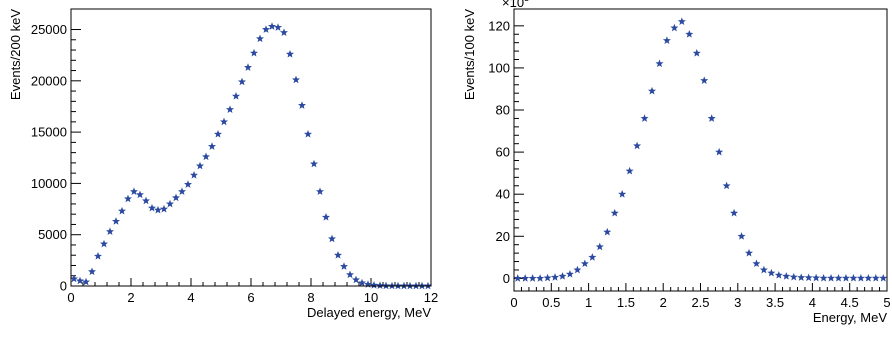 This screenshot has height=341, width=892. Describe the element at coordinates (49, 29) in the screenshot. I see `y-tick-label: 25000` at that location.